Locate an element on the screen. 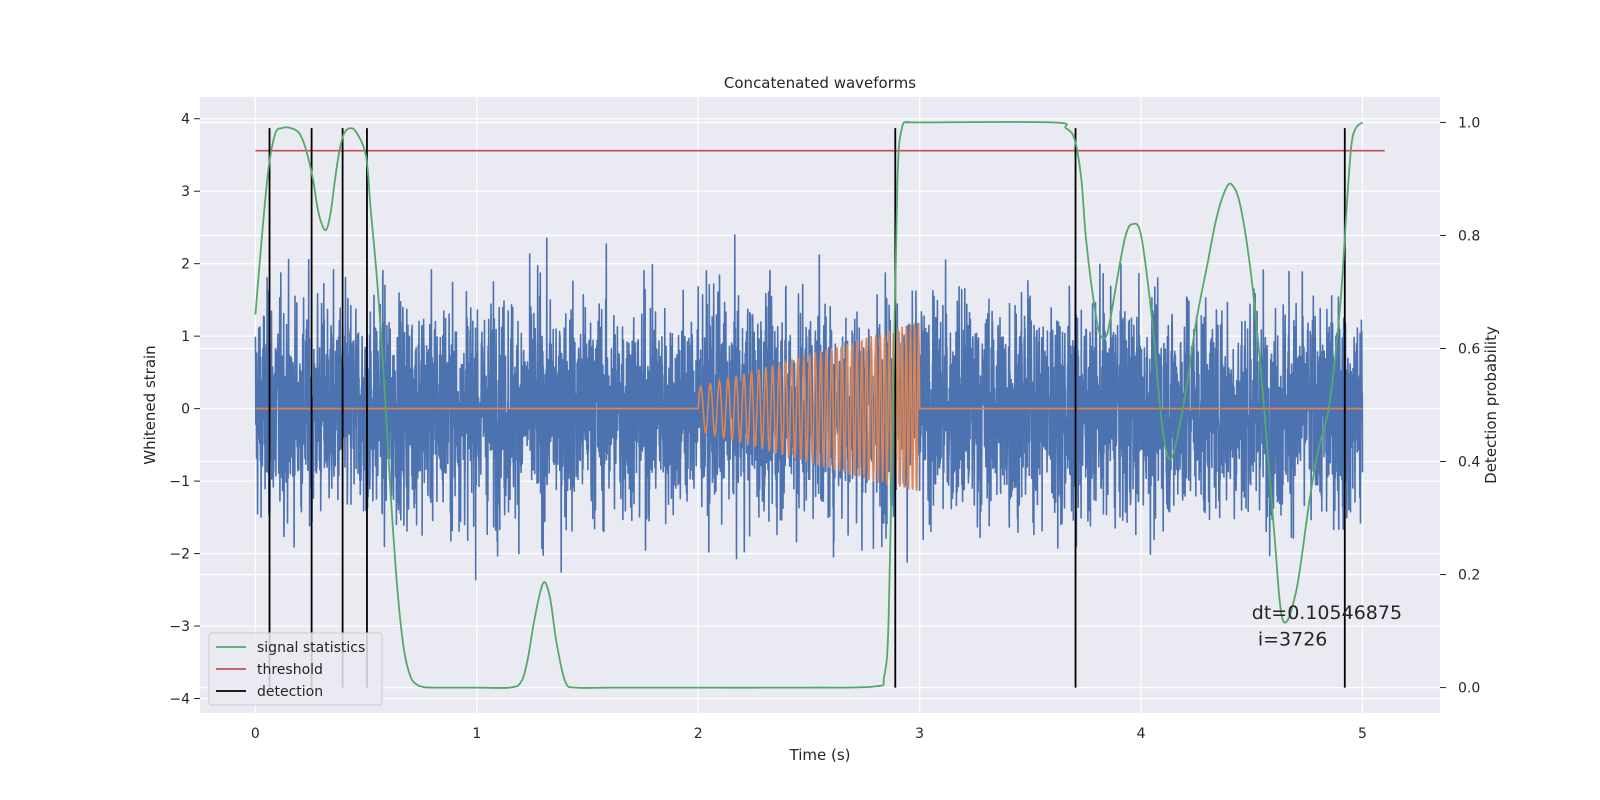 This screenshot has height=800, width=1600. y-tick-label: 1 is located at coordinates (185, 337).